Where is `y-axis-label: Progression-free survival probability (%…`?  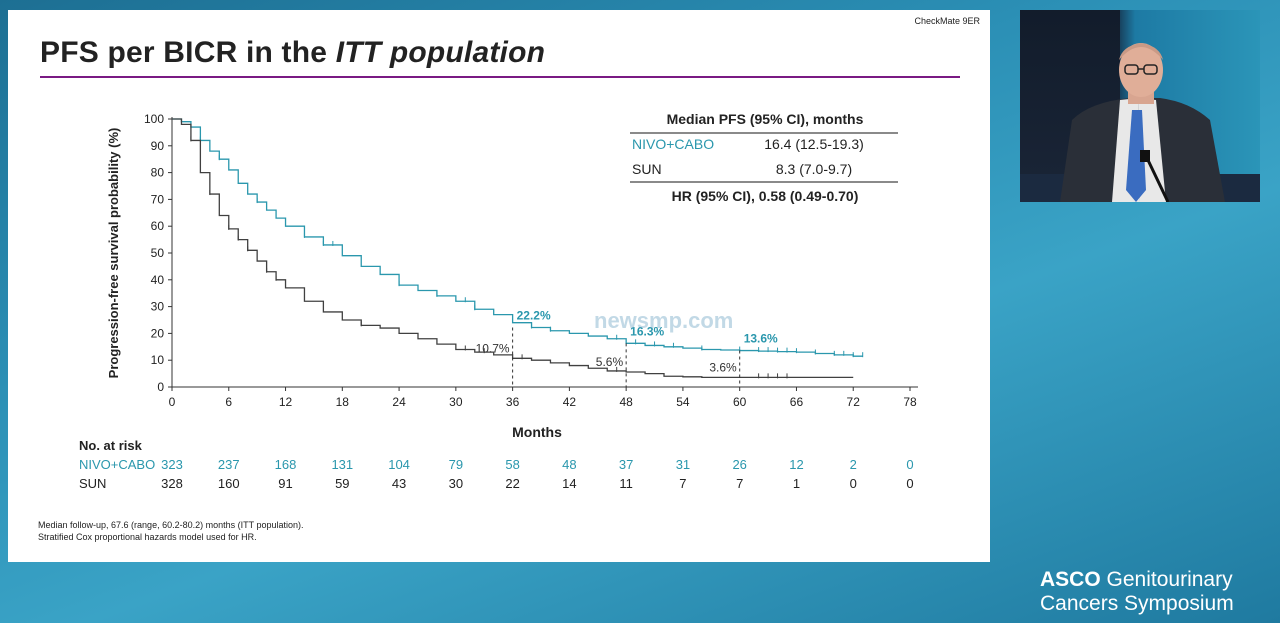 y-axis-label: Progression-free survival probability (%… is located at coordinates (113, 253).